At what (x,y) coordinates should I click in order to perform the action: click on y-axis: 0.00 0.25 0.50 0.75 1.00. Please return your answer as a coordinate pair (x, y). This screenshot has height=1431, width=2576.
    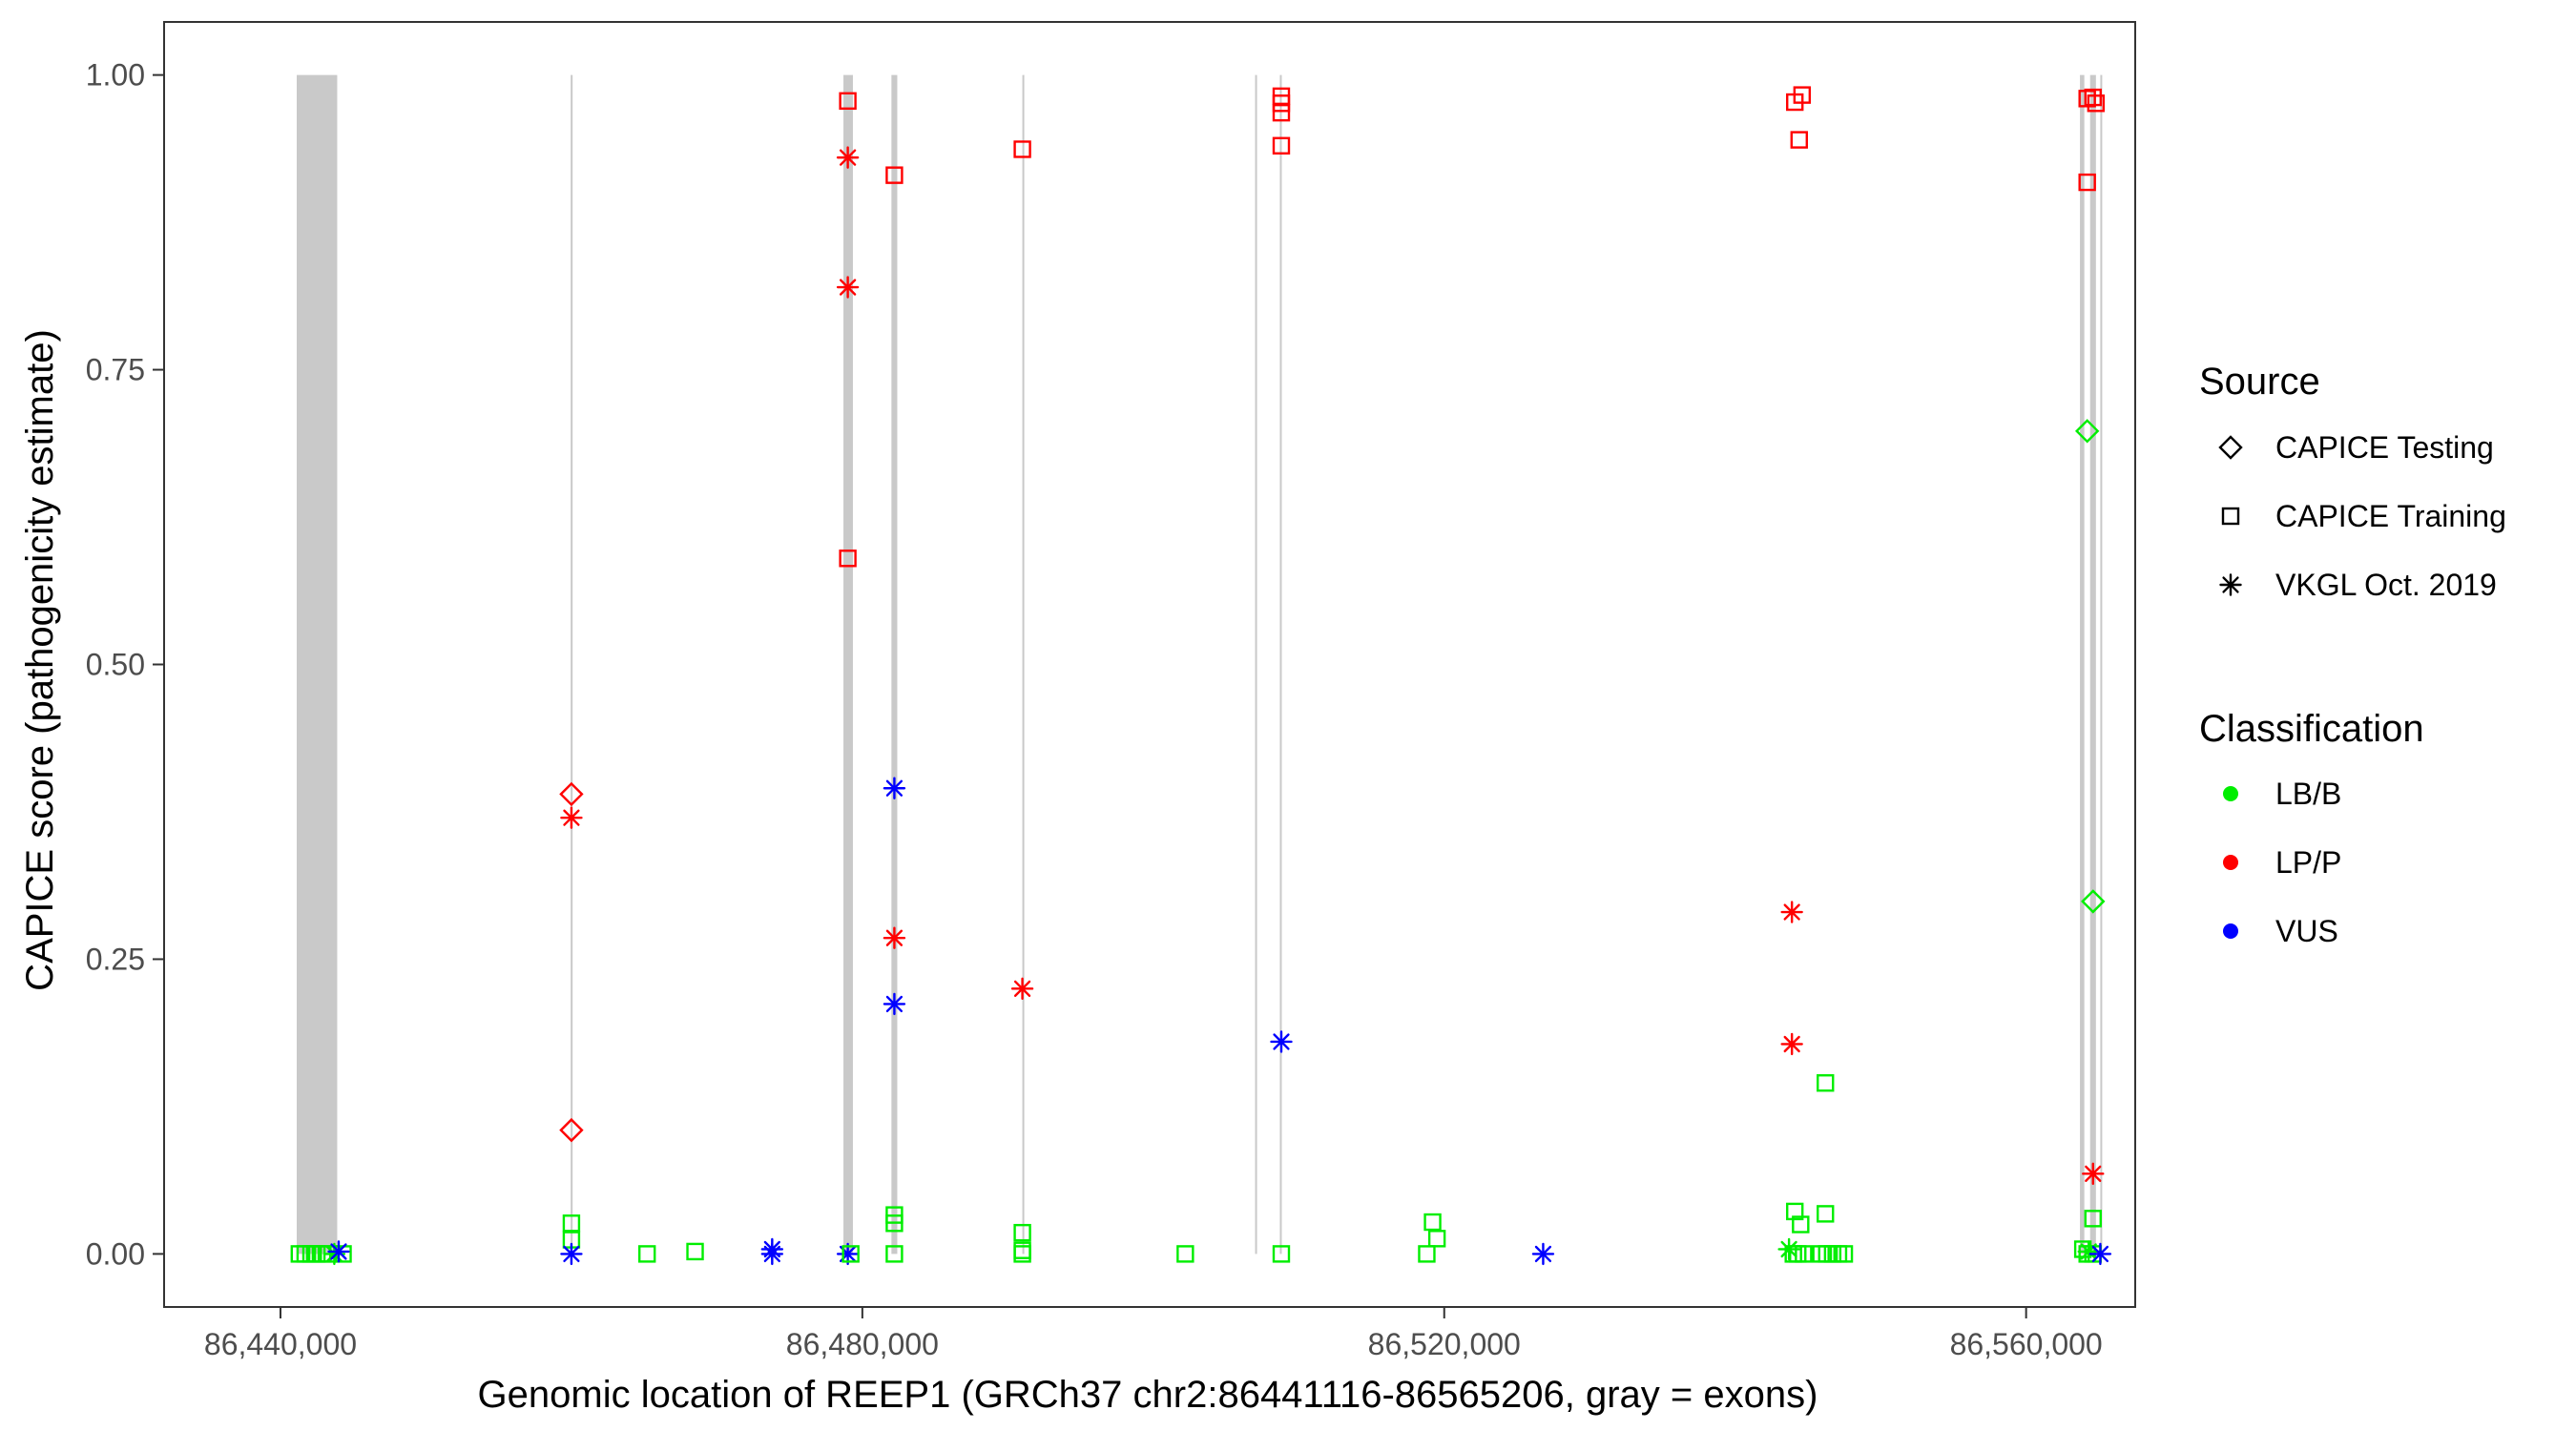
    Looking at the image, I should click on (125, 664).